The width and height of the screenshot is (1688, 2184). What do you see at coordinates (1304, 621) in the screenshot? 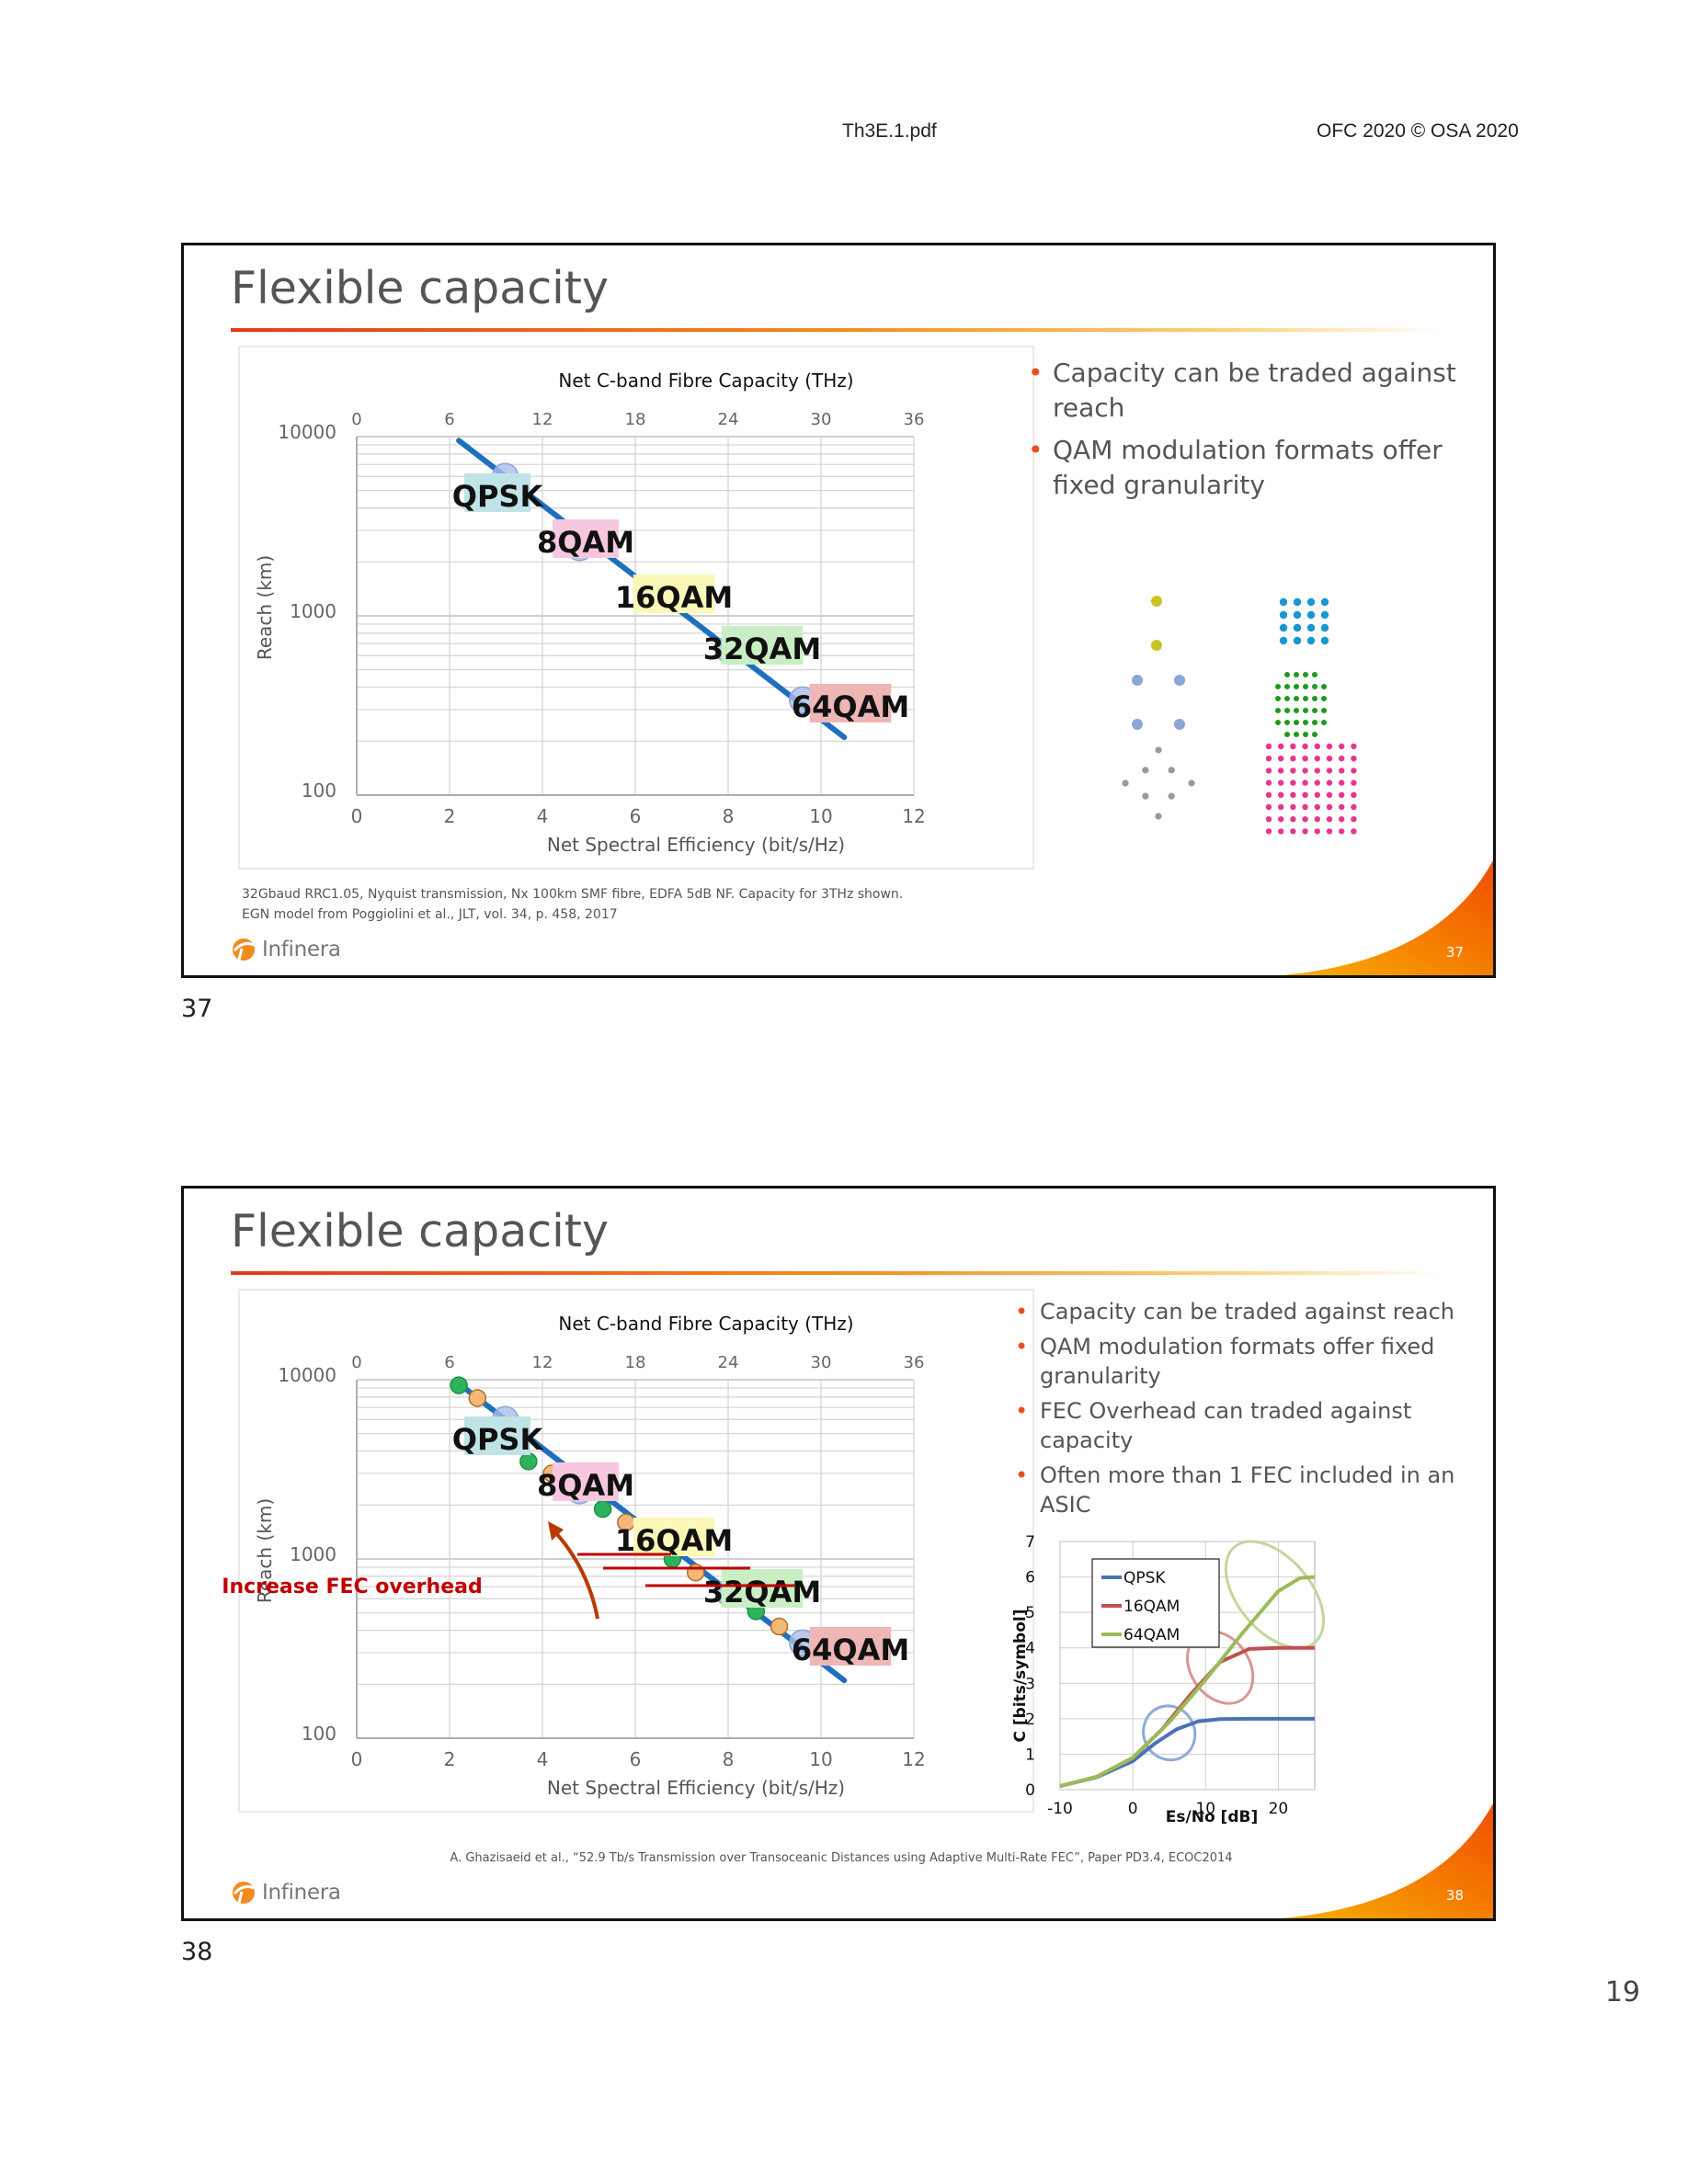
I see `16qam-constellation` at bounding box center [1304, 621].